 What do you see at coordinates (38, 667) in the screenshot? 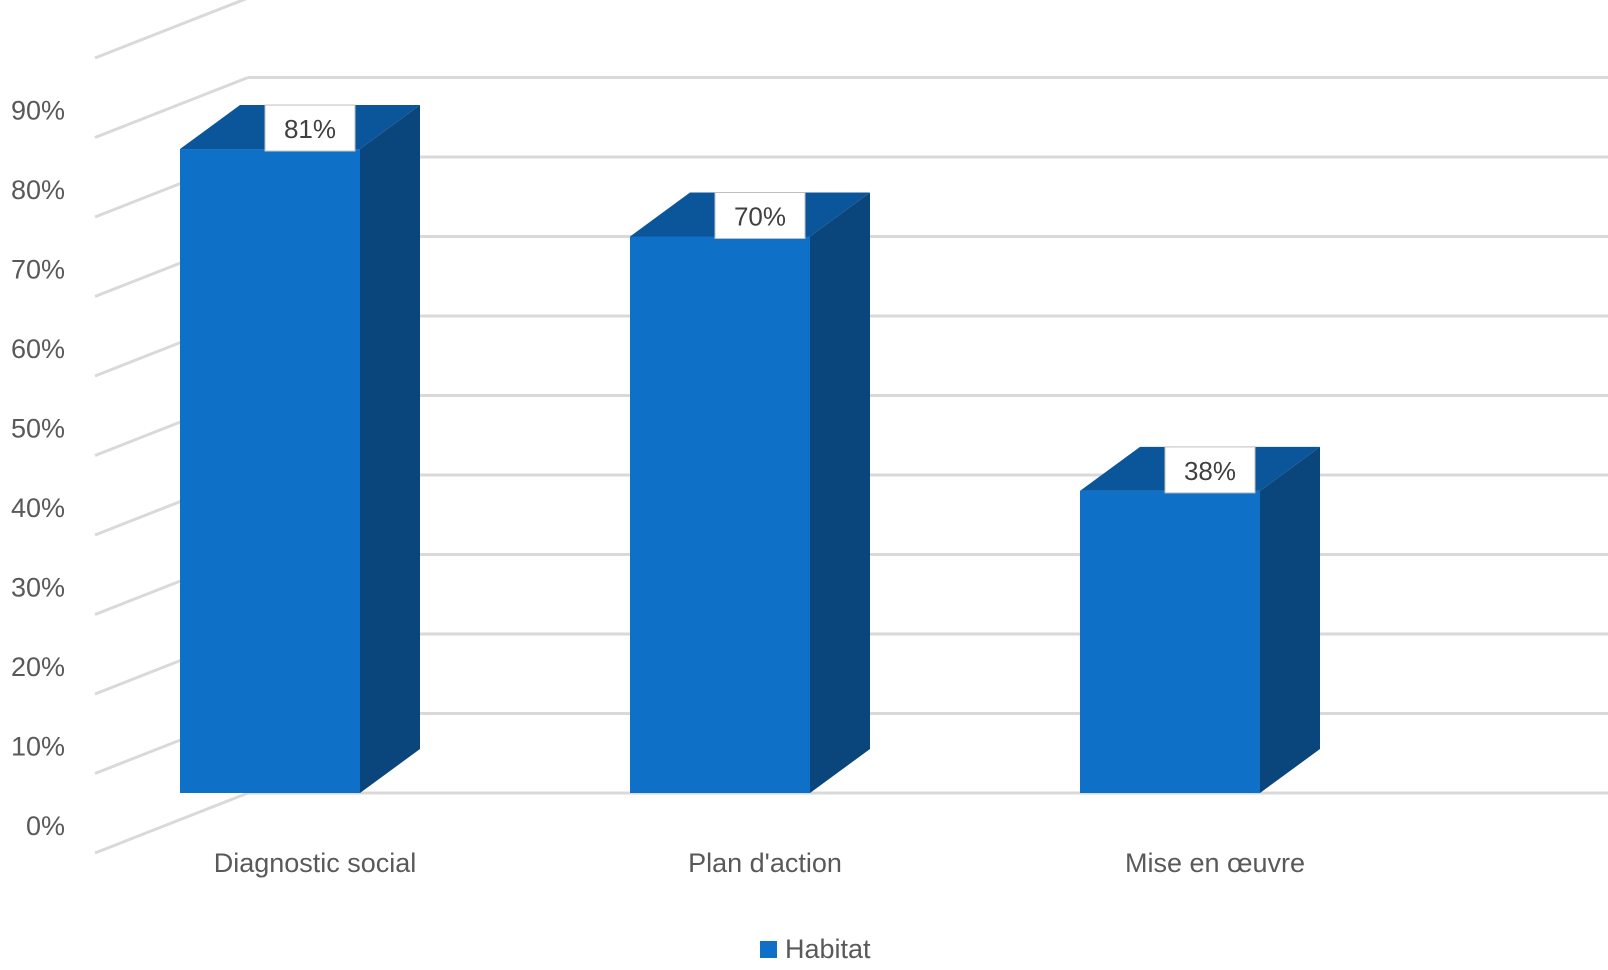
I see `y-tick-label: 20%` at bounding box center [38, 667].